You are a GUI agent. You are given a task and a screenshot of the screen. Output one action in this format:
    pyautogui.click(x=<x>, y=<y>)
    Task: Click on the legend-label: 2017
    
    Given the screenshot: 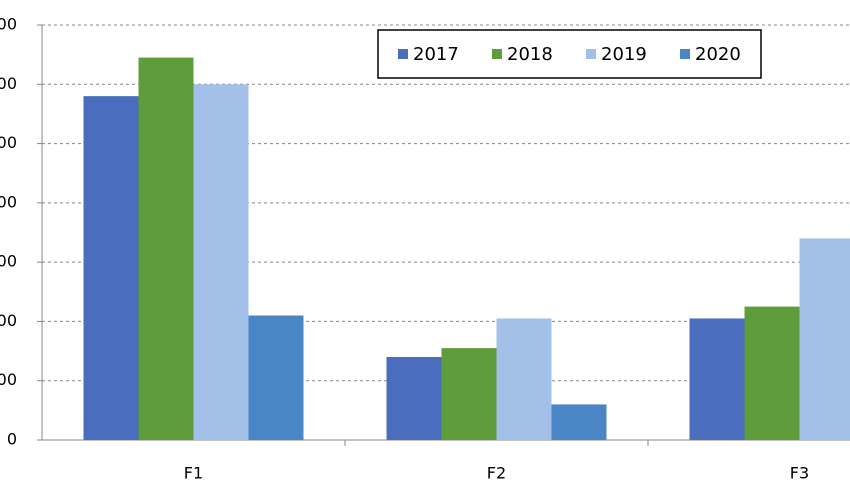 What is the action you would take?
    pyautogui.click(x=436, y=54)
    